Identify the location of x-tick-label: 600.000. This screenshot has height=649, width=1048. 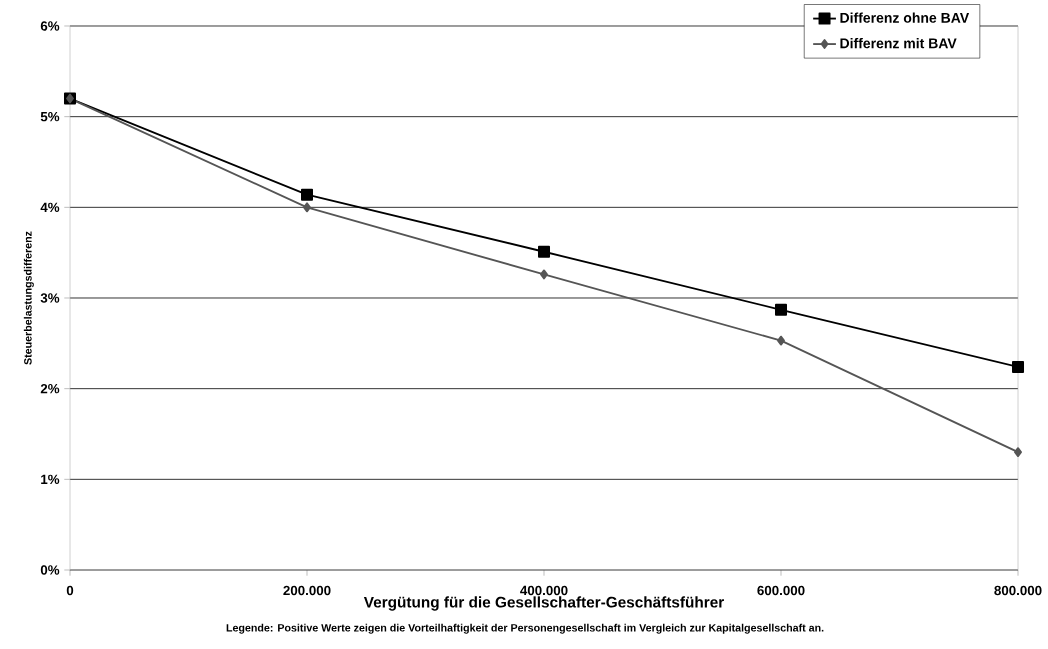
(781, 590).